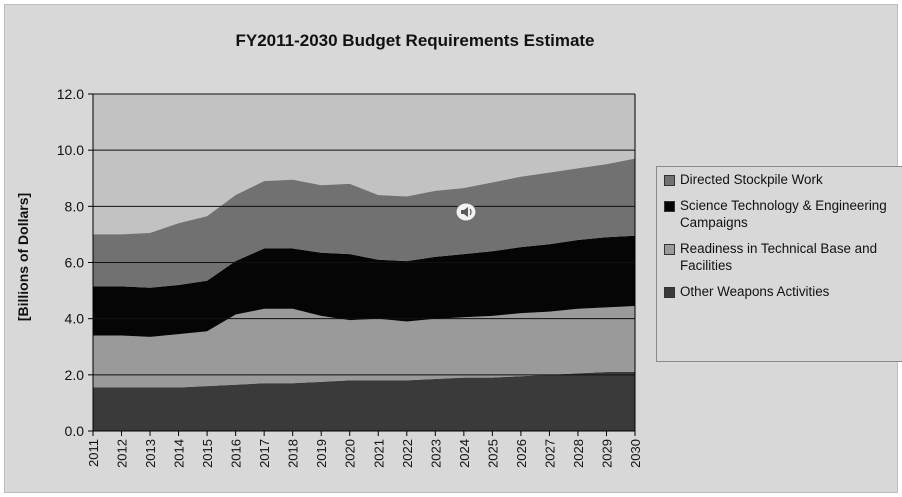 This screenshot has height=497, width=902. I want to click on x-tick-label: 2016, so click(236, 453).